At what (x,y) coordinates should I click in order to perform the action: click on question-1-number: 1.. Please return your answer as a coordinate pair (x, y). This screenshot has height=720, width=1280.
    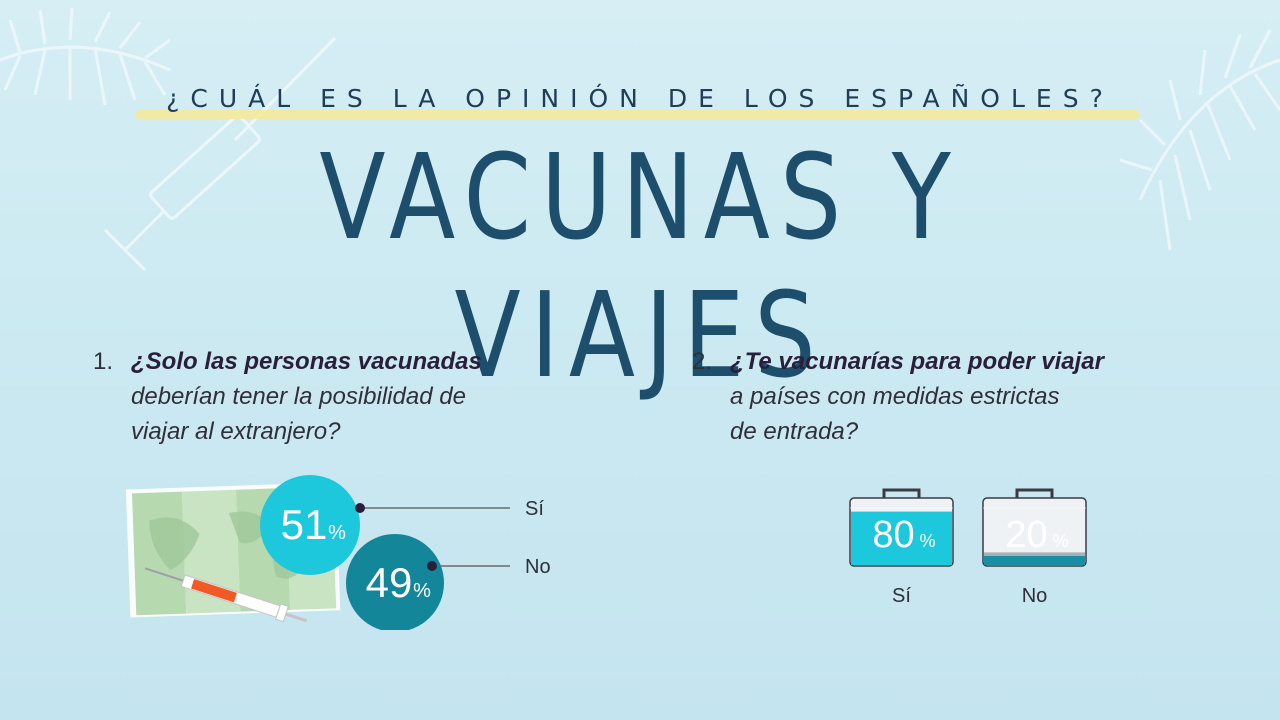
    Looking at the image, I should click on (103, 361).